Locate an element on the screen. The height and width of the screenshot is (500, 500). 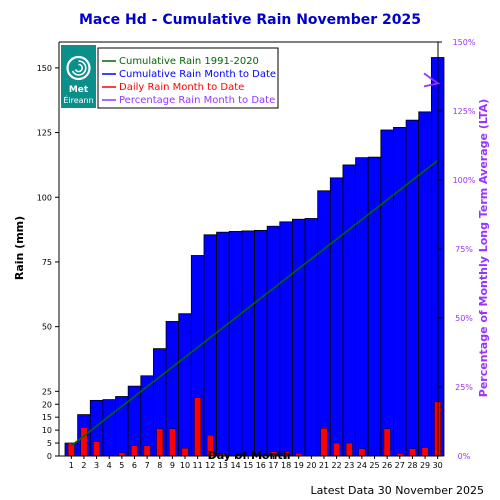
x-tick-label: 5 is located at coordinates (121, 465).